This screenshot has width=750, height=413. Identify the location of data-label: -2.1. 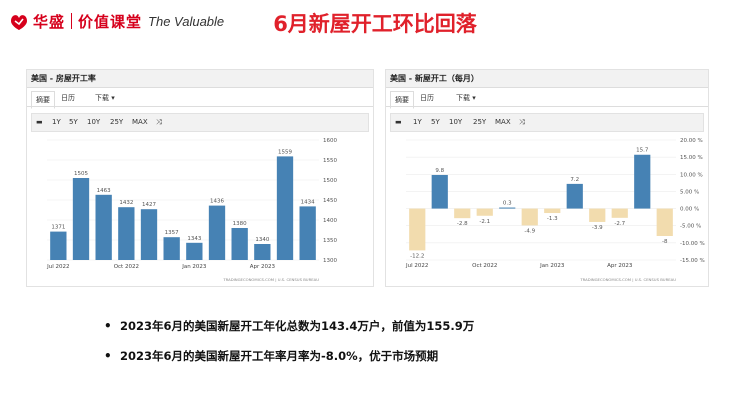
(484, 222).